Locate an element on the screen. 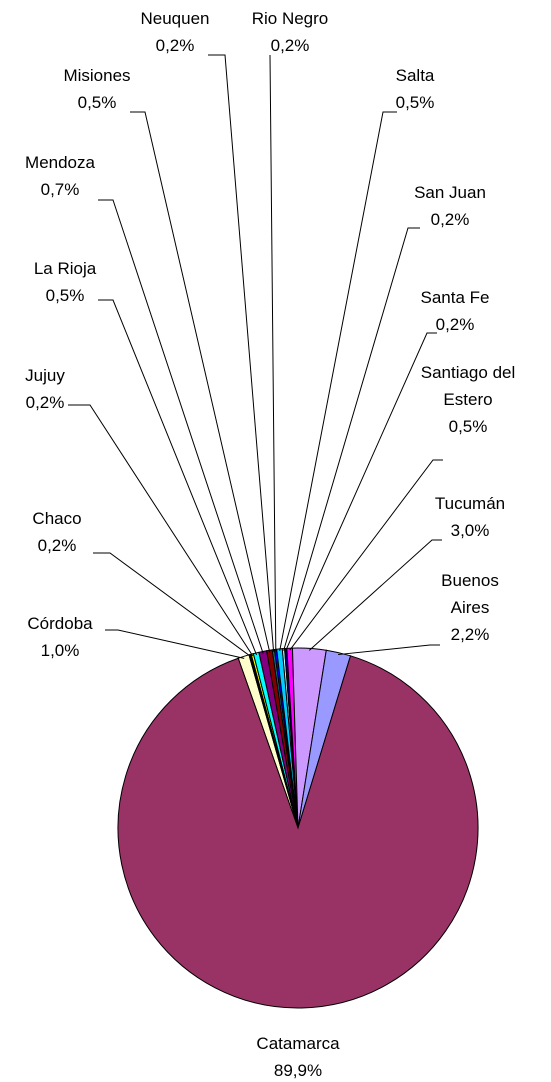  slice-label: Mendoza 0,7% is located at coordinates (60, 176).